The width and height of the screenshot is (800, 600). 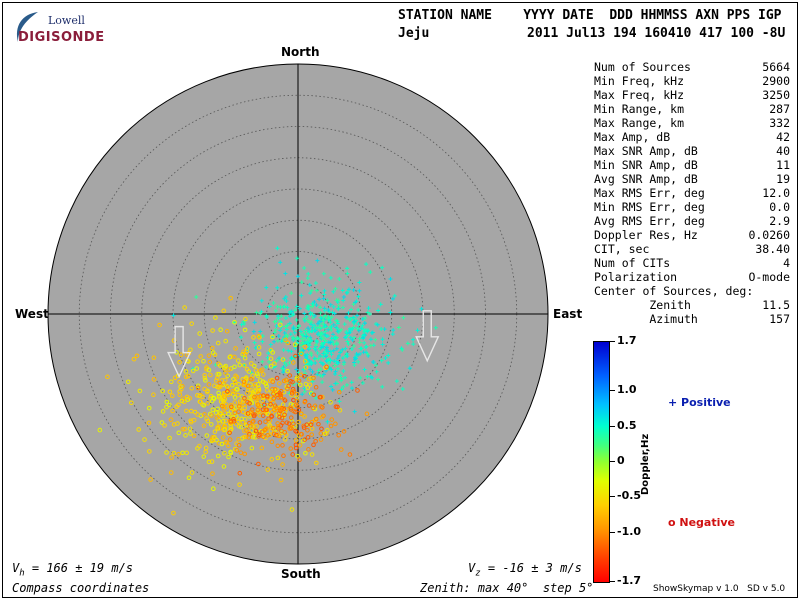 I want to click on compass-east: East, so click(x=568, y=314).